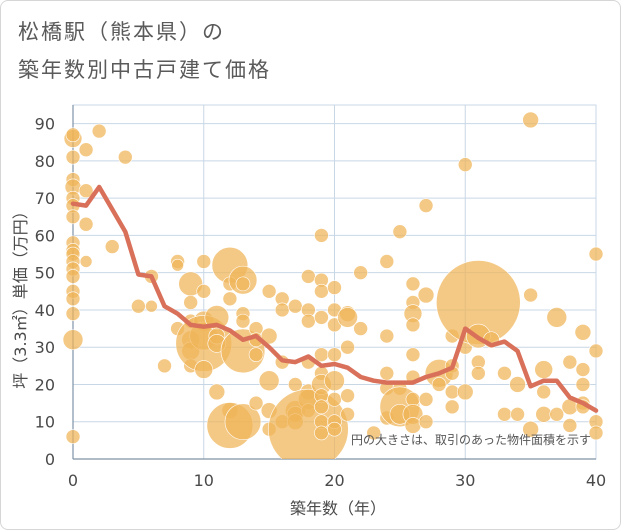 The height and width of the screenshot is (530, 621). What do you see at coordinates (45, 198) in the screenshot?
I see `y-tick-label: 70` at bounding box center [45, 198].